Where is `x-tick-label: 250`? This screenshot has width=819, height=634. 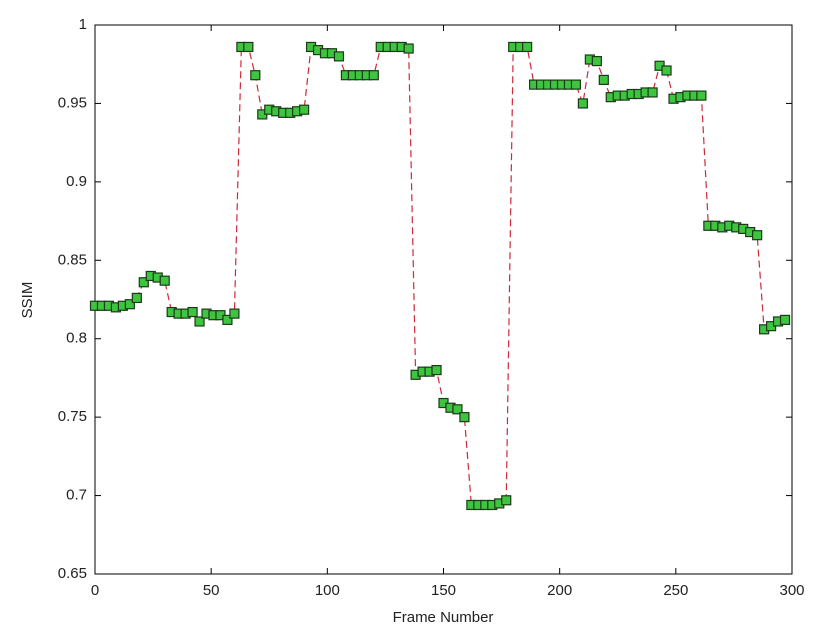
x-tick-label: 250 is located at coordinates (675, 590).